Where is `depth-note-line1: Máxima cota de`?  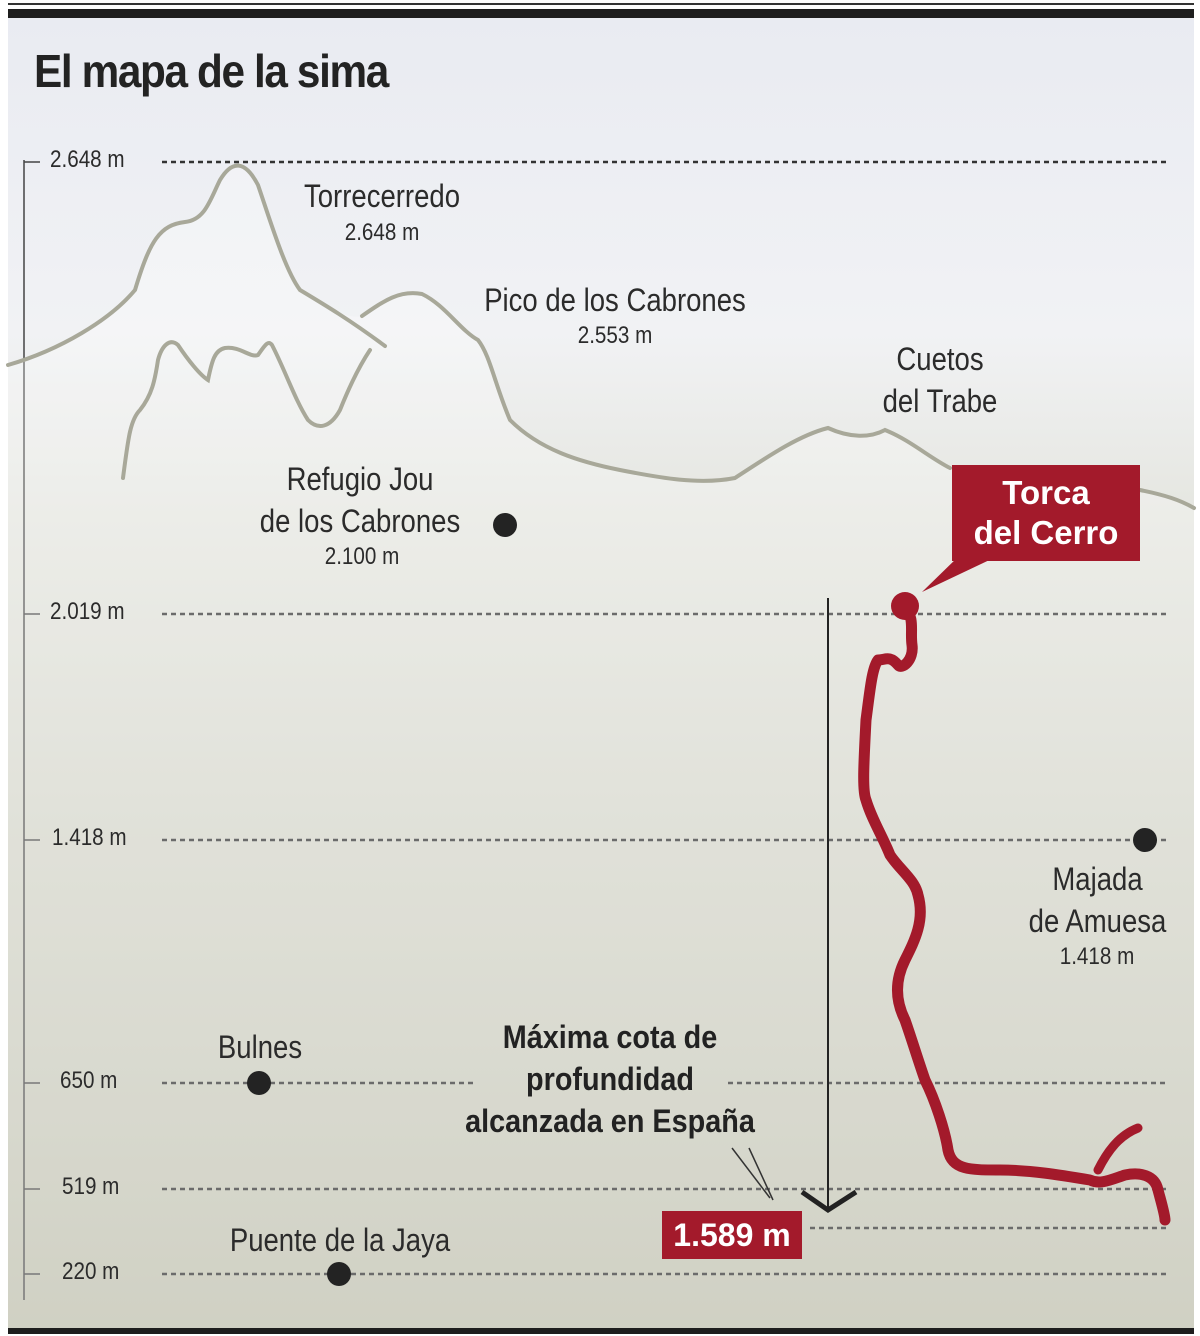
depth-note-line1: Máxima cota de is located at coordinates (610, 1037).